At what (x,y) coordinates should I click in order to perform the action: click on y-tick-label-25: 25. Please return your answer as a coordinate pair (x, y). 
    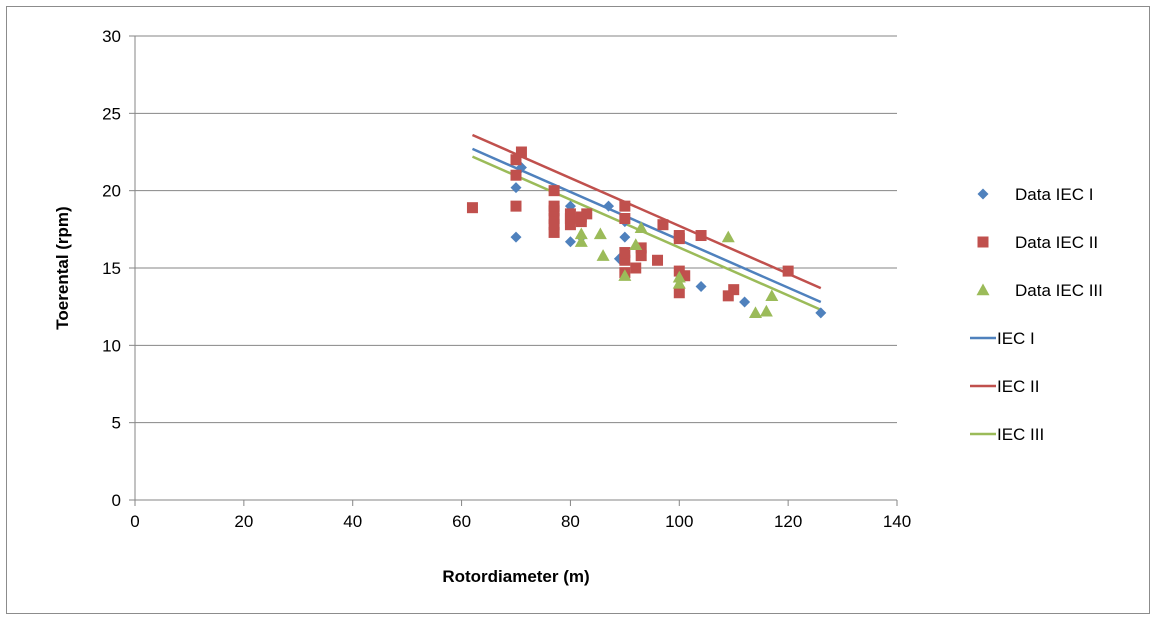
    Looking at the image, I should click on (111, 113).